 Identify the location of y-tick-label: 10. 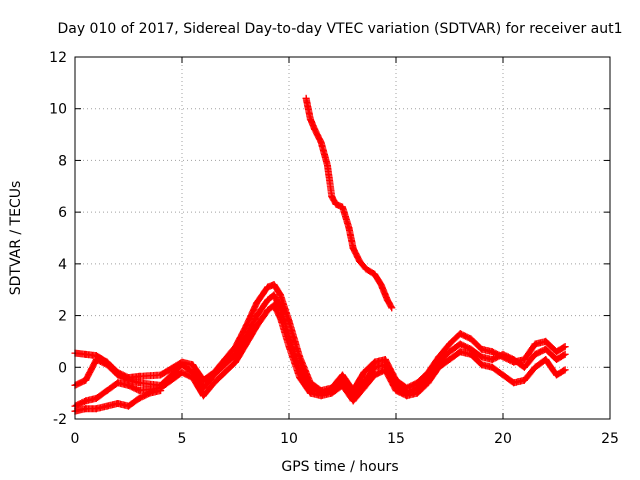
(58, 110).